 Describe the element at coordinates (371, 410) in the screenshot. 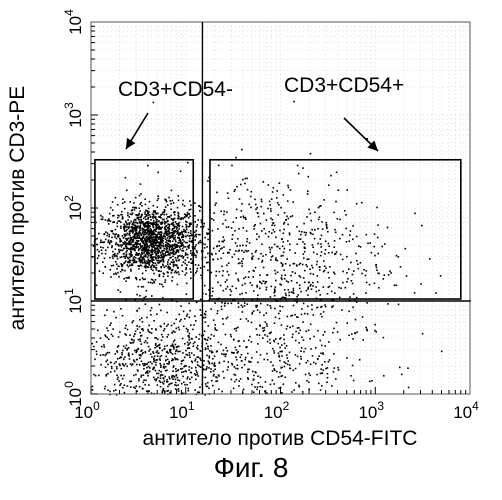

I see `x-tick-label: 103` at that location.